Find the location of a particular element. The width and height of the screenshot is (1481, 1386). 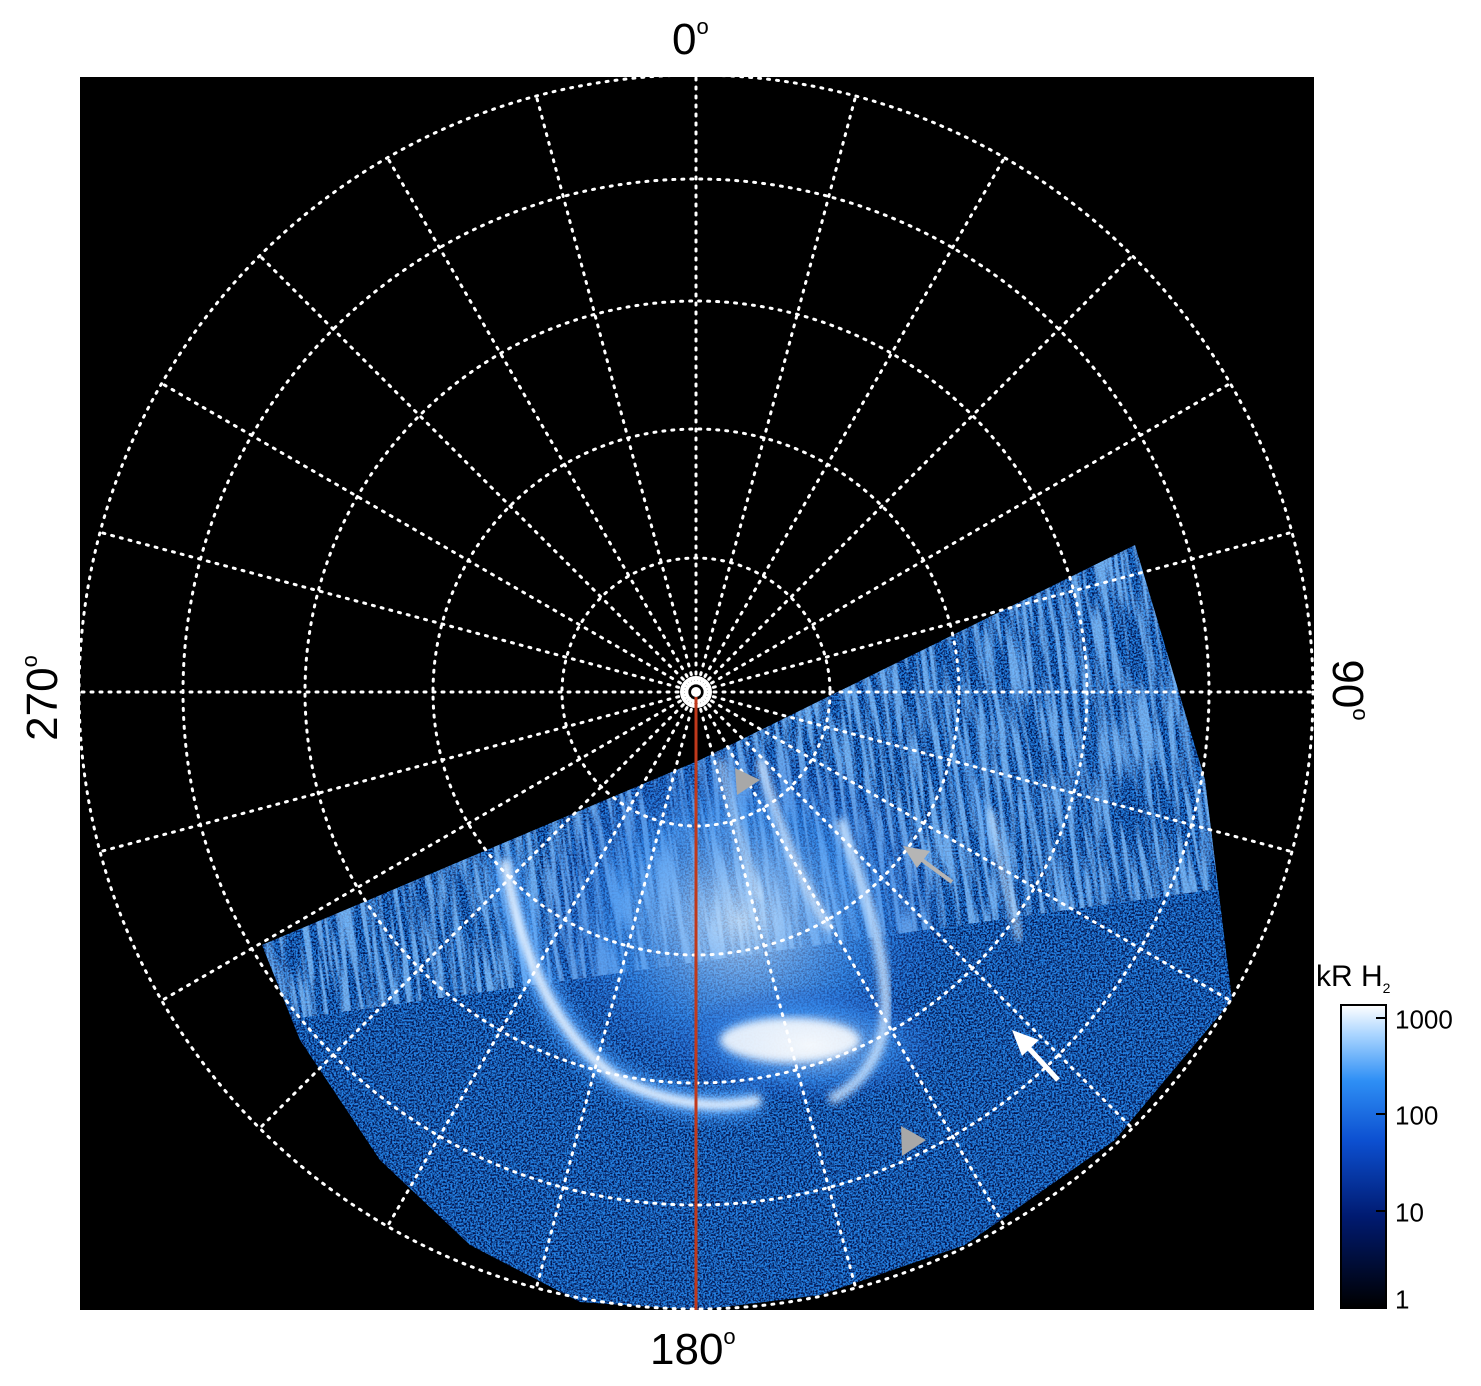

arrow-white-icon is located at coordinates (1036, 1056).